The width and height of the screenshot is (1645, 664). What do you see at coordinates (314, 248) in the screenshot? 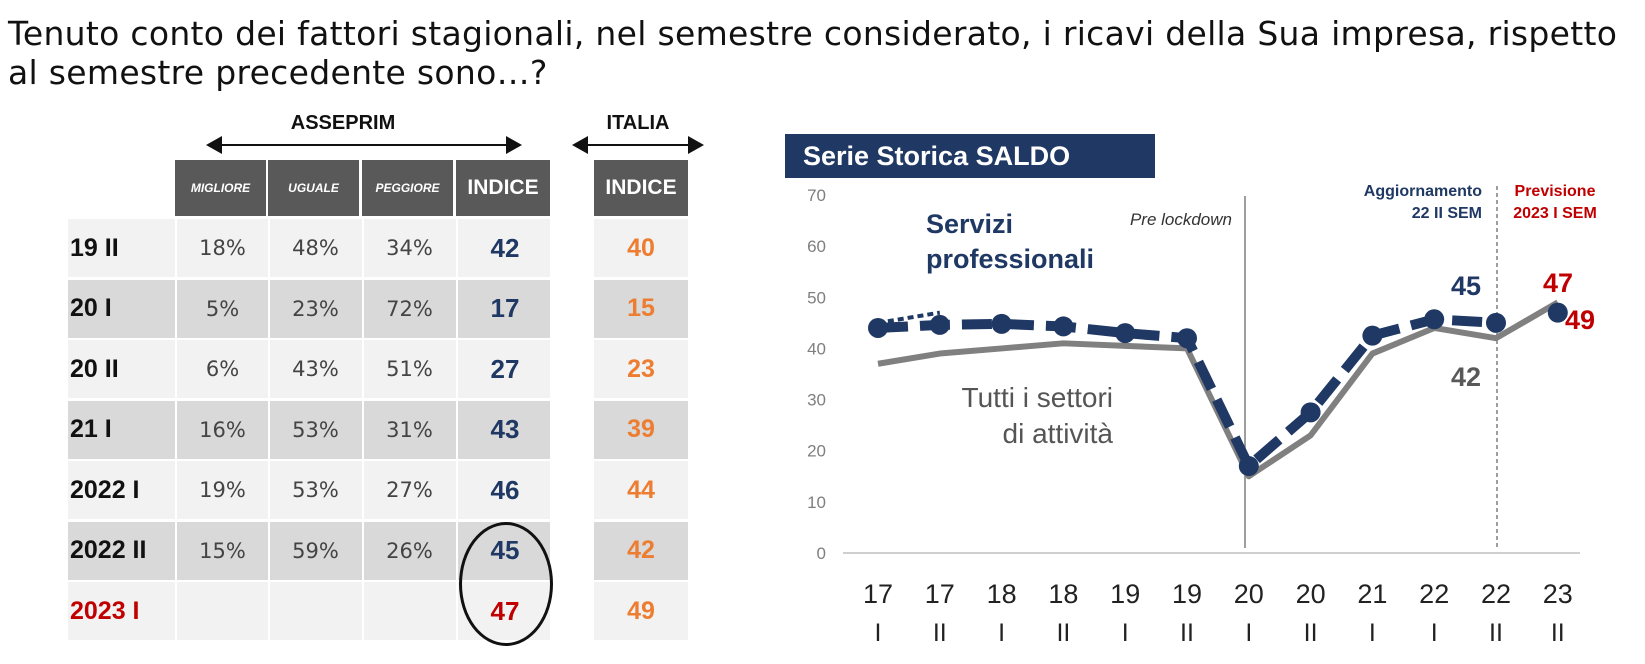
I see `cell-uguale: 48%` at bounding box center [314, 248].